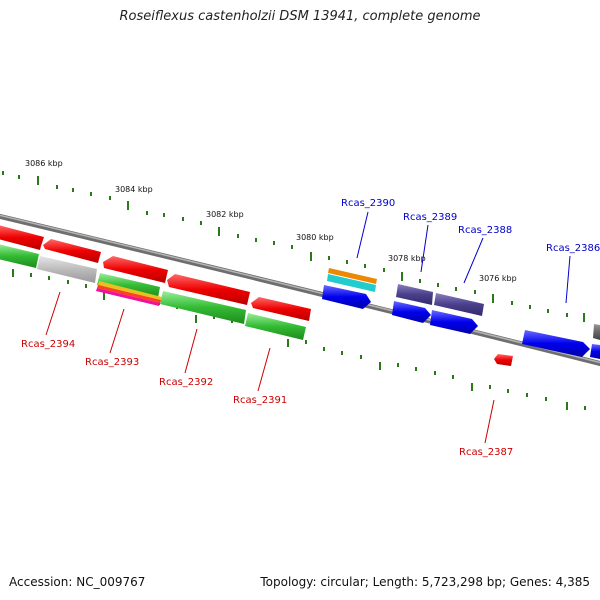 This screenshot has width=600, height=600. What do you see at coordinates (368, 203) in the screenshot?
I see `gene-label: Rcas_2390` at bounding box center [368, 203].